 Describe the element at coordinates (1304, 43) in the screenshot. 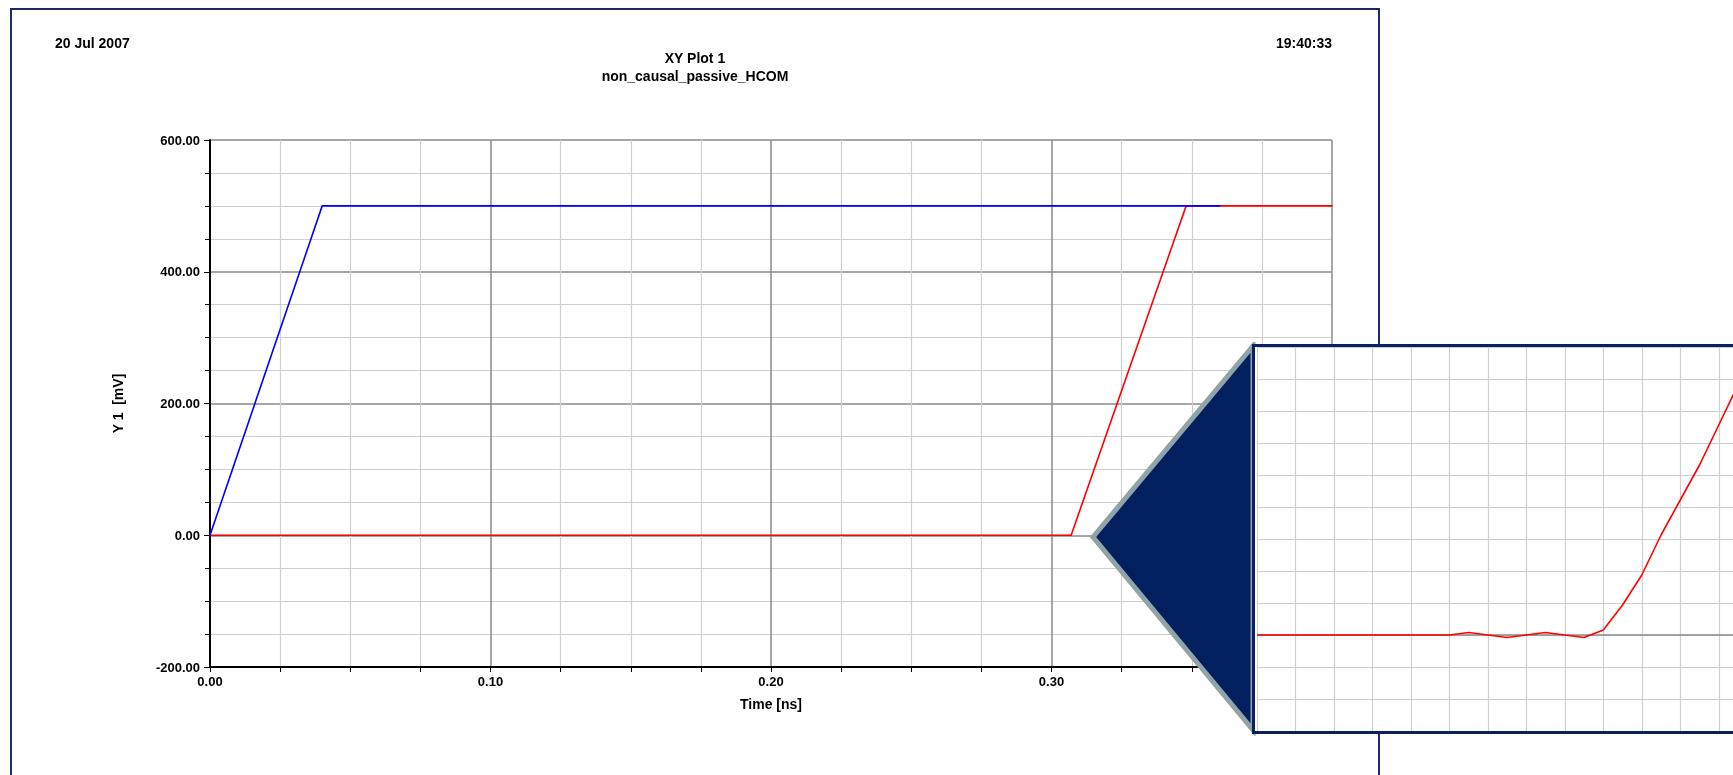

I see `text: 19:40:33` at that location.